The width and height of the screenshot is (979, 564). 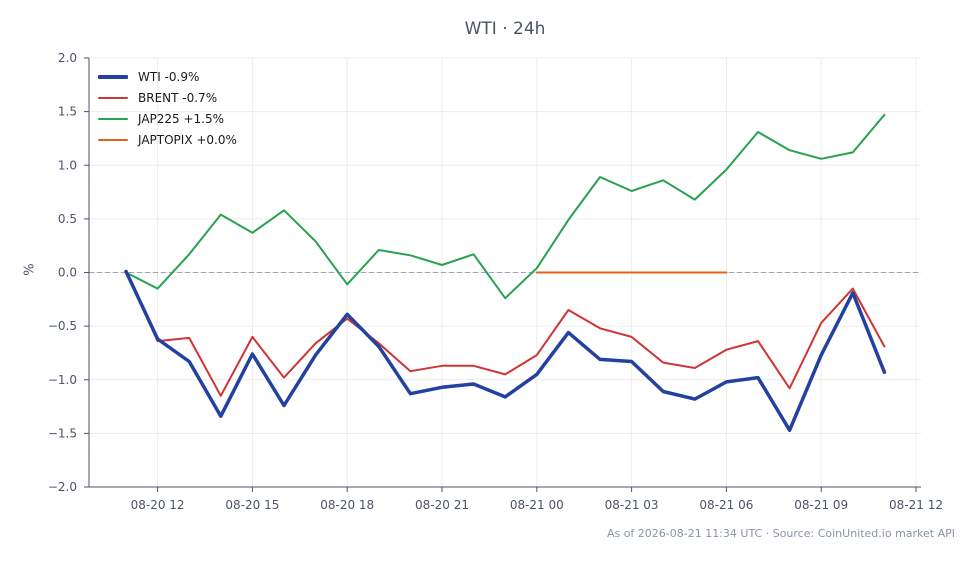 I want to click on y-tick-label: 0.5, so click(x=67, y=219).